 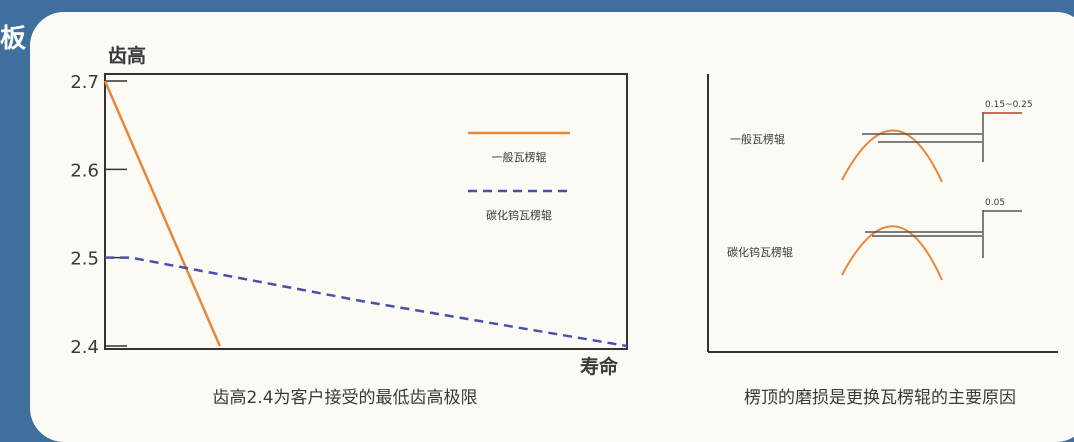 What do you see at coordinates (84, 170) in the screenshot?
I see `y-tick-label: 2.6` at bounding box center [84, 170].